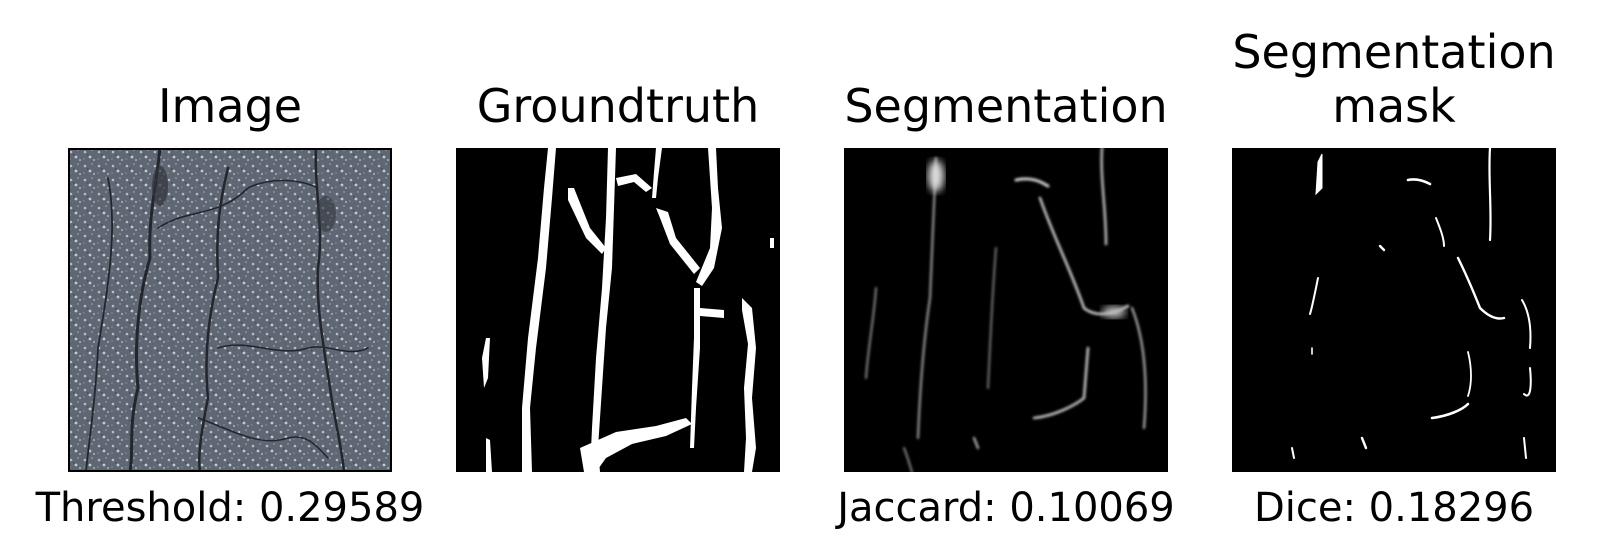 This screenshot has width=1602, height=558. I want to click on groundtruth-mask, so click(618, 310).